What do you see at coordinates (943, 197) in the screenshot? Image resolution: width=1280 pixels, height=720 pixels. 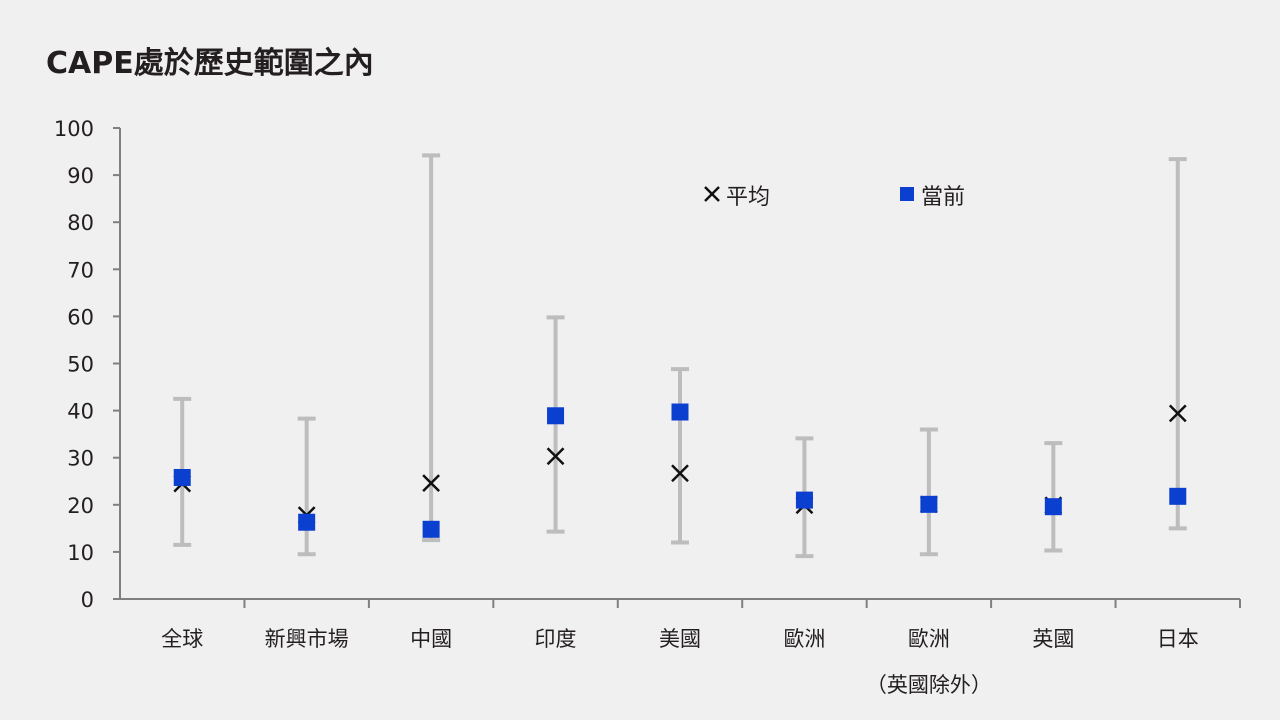 I see `legend-current-label: 當前` at bounding box center [943, 197].